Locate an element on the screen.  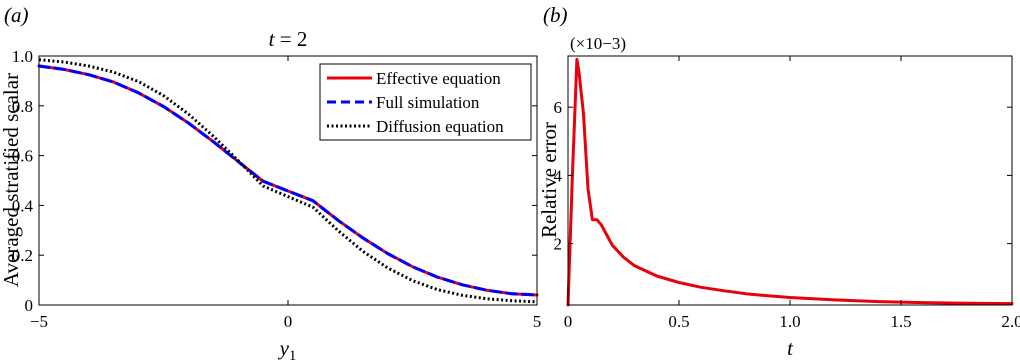
legend-label-full: Full simulation is located at coordinates (428, 102).